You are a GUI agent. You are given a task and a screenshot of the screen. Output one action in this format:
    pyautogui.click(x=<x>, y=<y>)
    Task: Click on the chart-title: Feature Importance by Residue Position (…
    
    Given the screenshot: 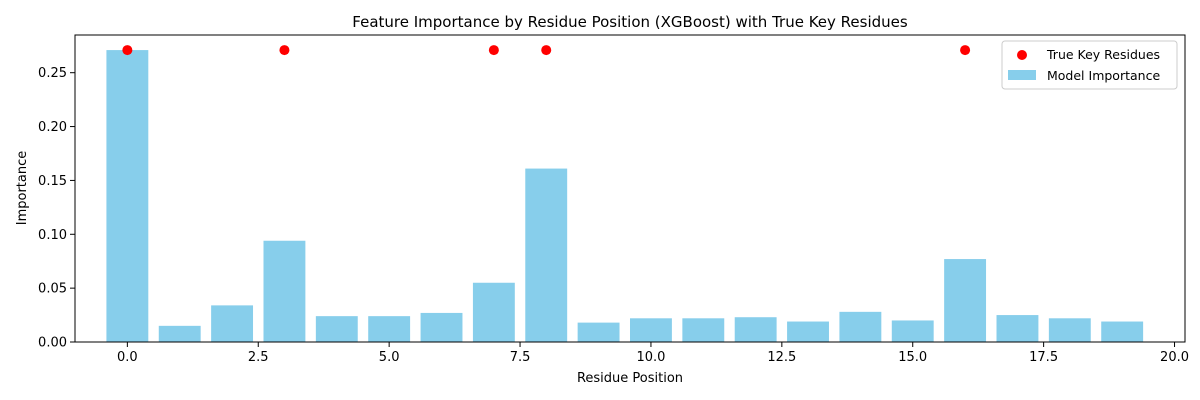 What is the action you would take?
    pyautogui.click(x=630, y=22)
    